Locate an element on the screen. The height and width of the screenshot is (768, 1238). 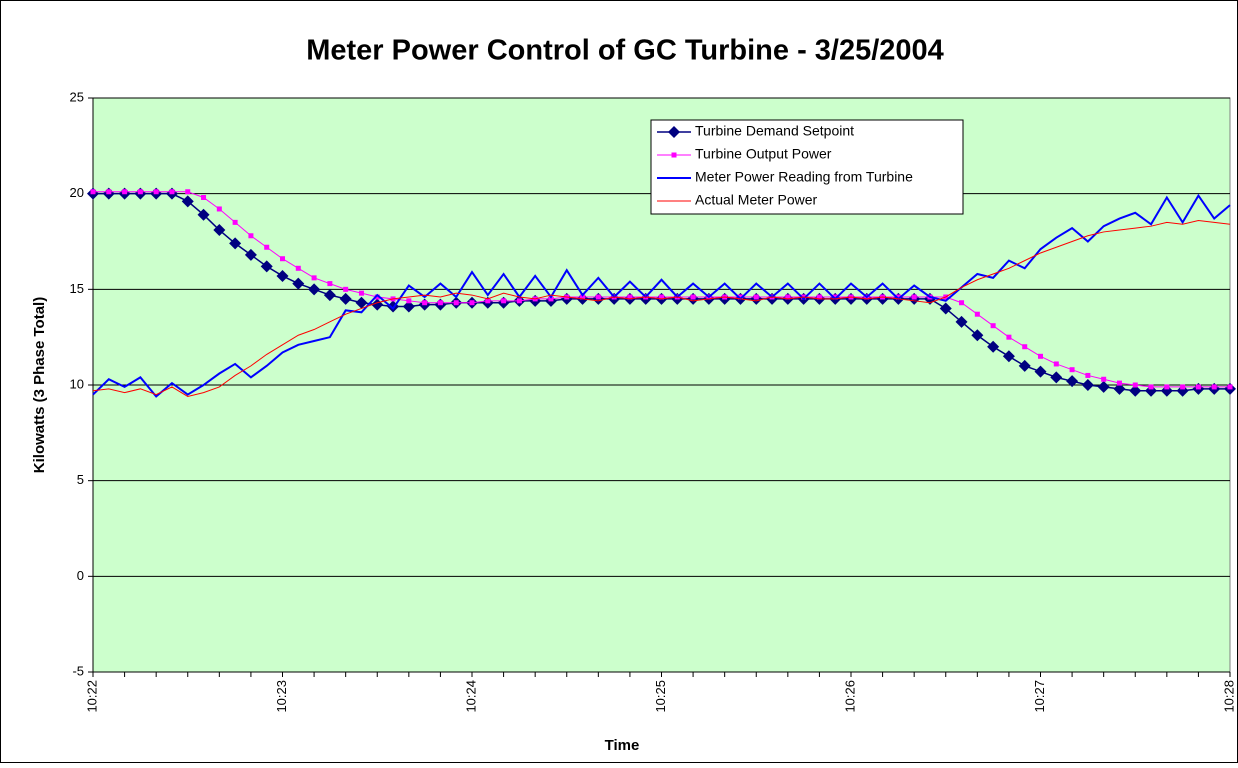
x-tick-label: 10:24 is located at coordinates (470, 696).